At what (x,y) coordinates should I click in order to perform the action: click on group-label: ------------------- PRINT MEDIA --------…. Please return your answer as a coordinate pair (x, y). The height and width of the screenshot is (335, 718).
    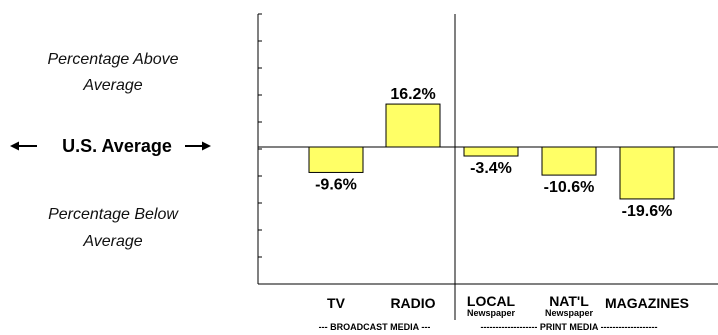
    Looking at the image, I should click on (568, 327).